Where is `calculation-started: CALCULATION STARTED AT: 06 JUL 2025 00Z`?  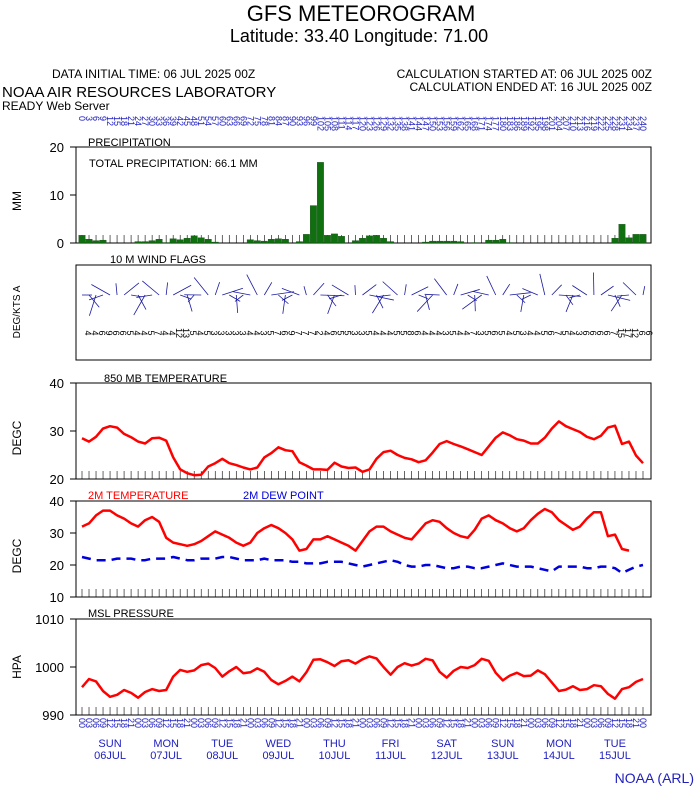
calculation-started: CALCULATION STARTED AT: 06 JUL 2025 00Z is located at coordinates (524, 74).